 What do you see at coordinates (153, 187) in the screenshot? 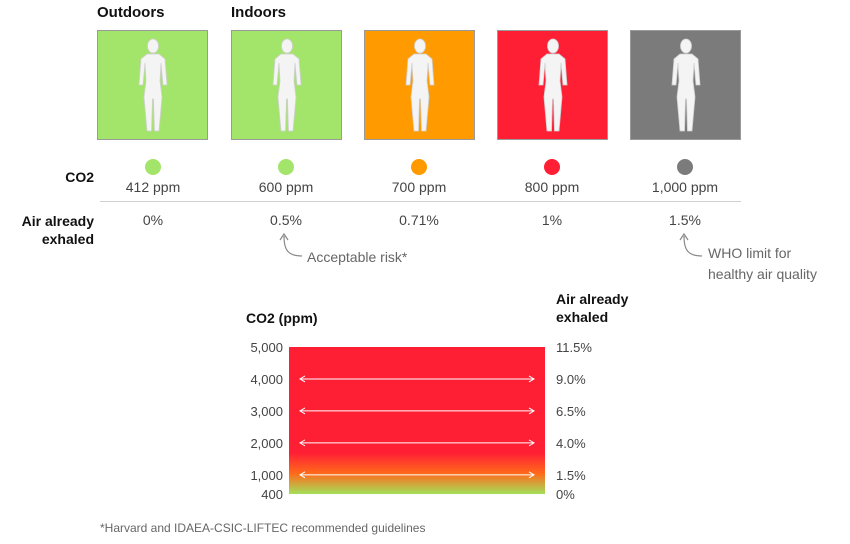
I see `ppm-value-outdoors: 412 ppm` at bounding box center [153, 187].